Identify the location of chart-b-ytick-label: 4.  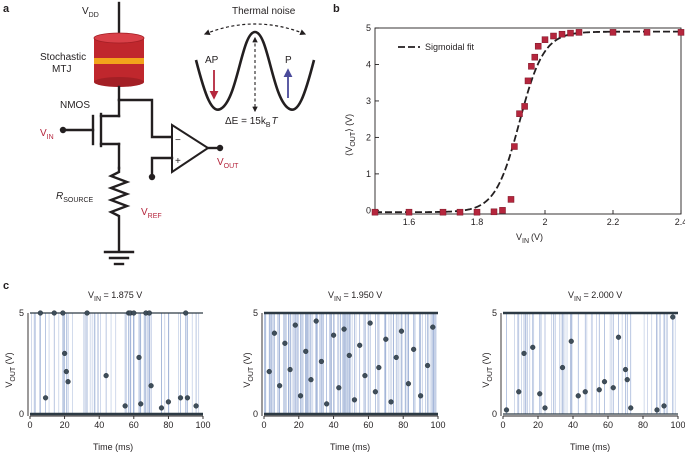
(368, 64).